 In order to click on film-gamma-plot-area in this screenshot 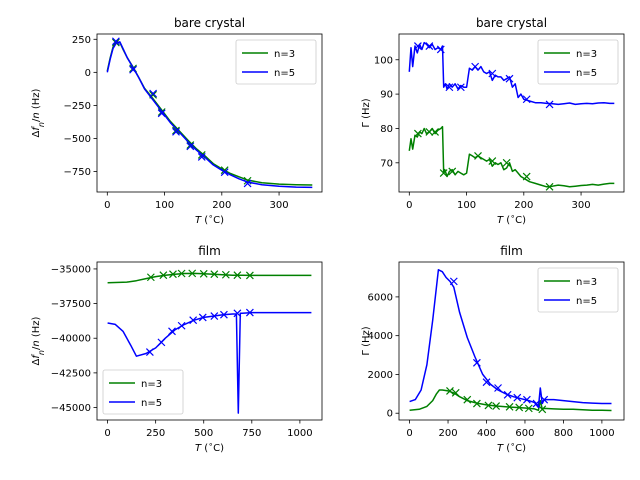, I will do `click(510, 341)`.